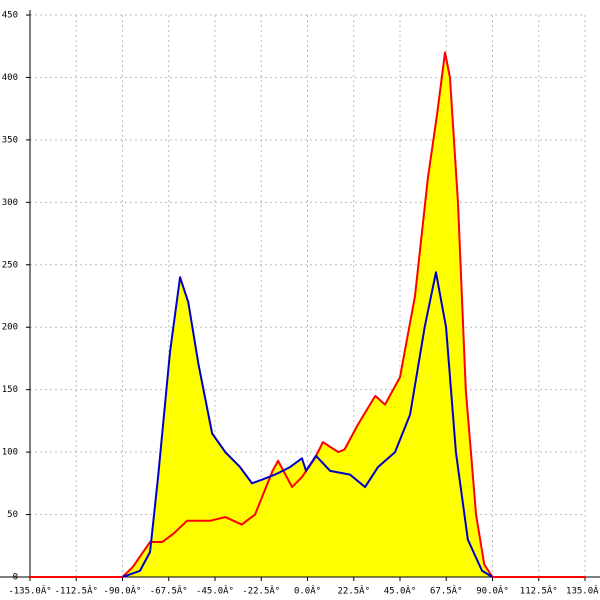 The width and height of the screenshot is (600, 600). I want to click on x-tick-label: -135.0Â°, so click(29, 591).